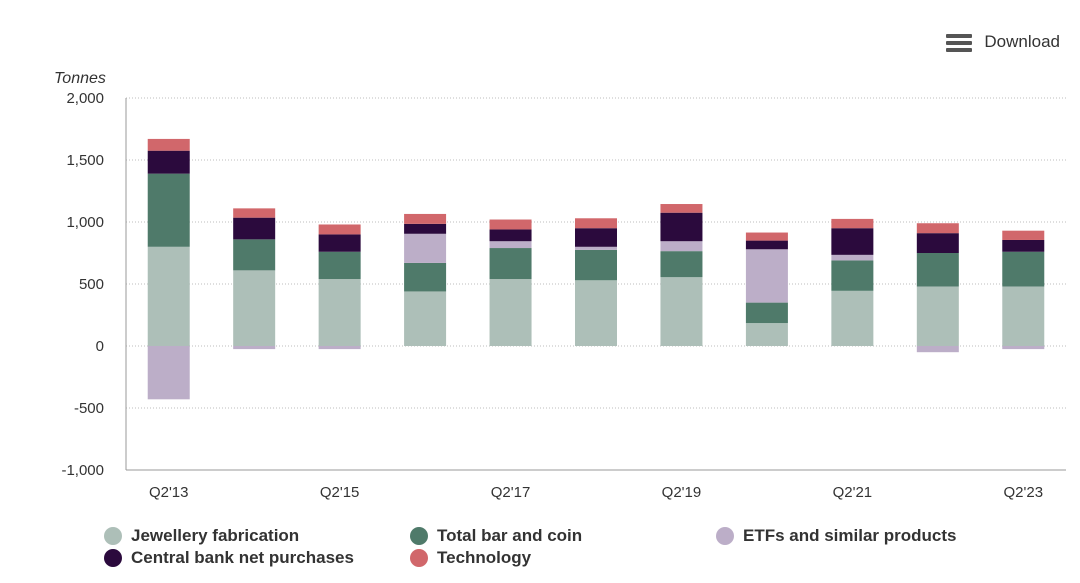 The height and width of the screenshot is (583, 1080). Describe the element at coordinates (563, 558) in the screenshot. I see `legend-item: Technology` at that location.